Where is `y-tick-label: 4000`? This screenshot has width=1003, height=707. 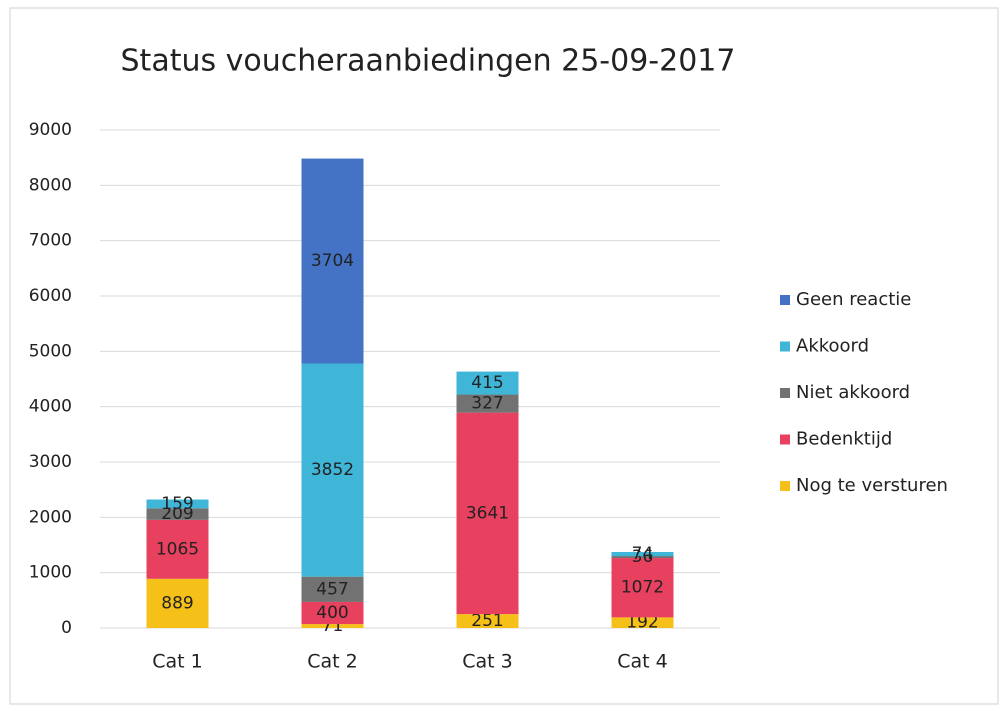 y-tick-label: 4000 is located at coordinates (50, 407).